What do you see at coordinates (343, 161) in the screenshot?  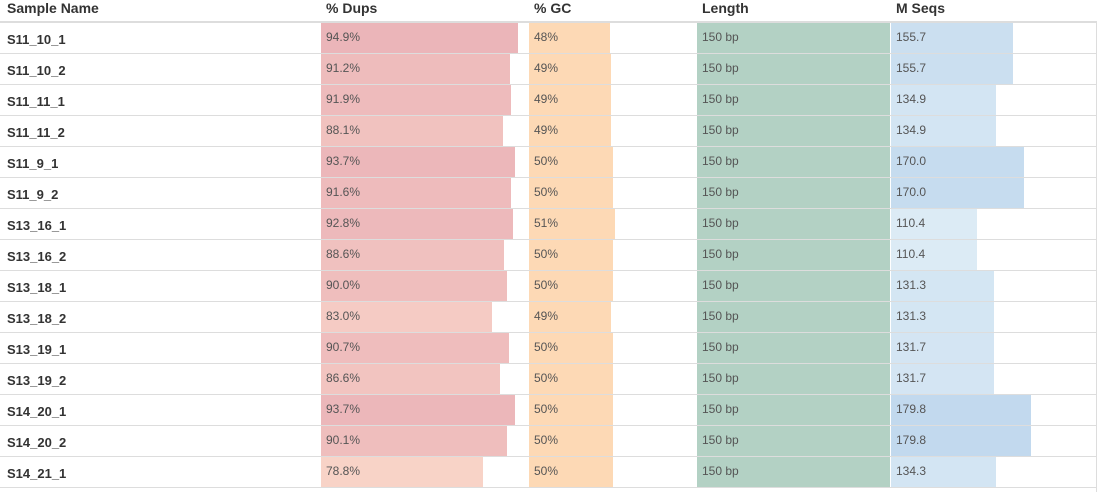 I see `dups-value: 93.7%` at bounding box center [343, 161].